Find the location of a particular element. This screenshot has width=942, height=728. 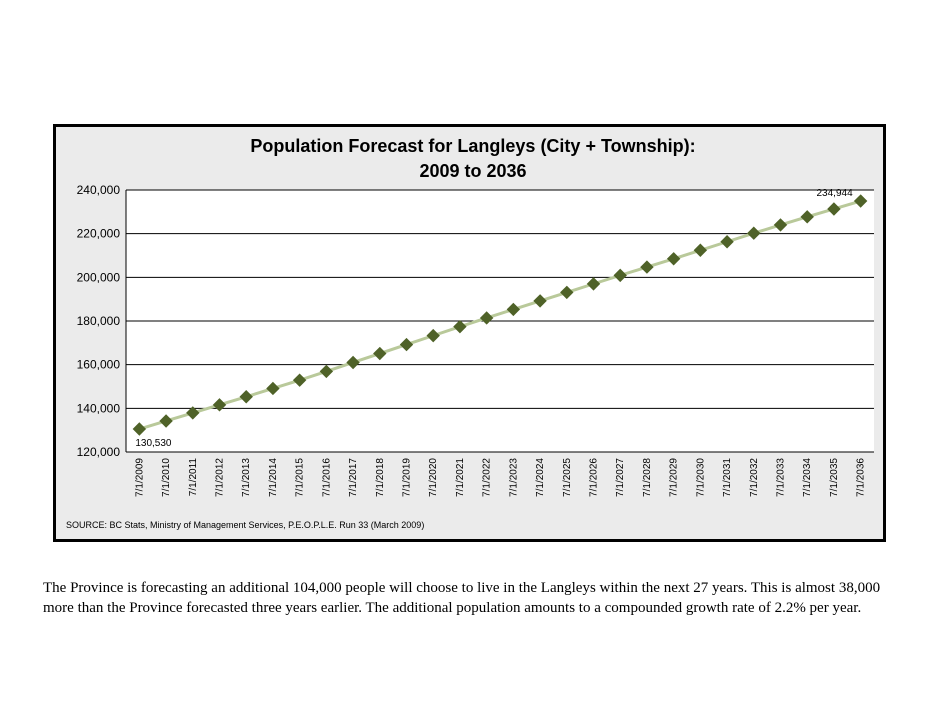

x-tick-label: 7/1/2015 is located at coordinates (300, 477).